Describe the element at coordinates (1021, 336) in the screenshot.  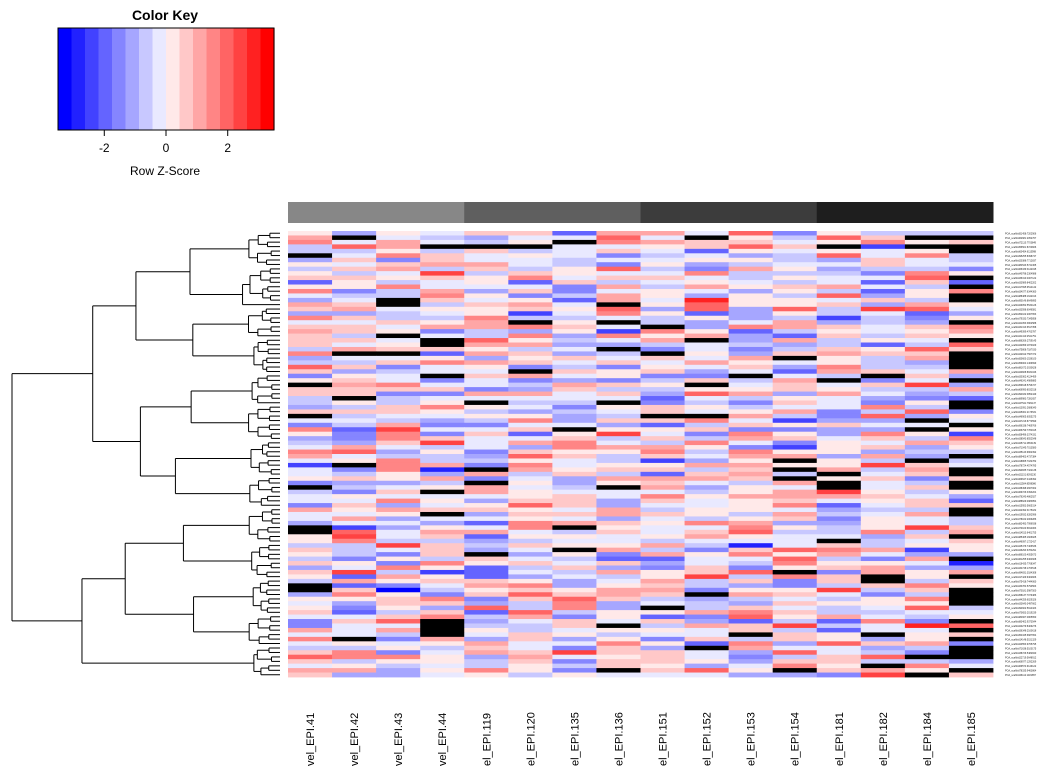
I see `row-label: POA_scaffold41410:2541751` at that location.